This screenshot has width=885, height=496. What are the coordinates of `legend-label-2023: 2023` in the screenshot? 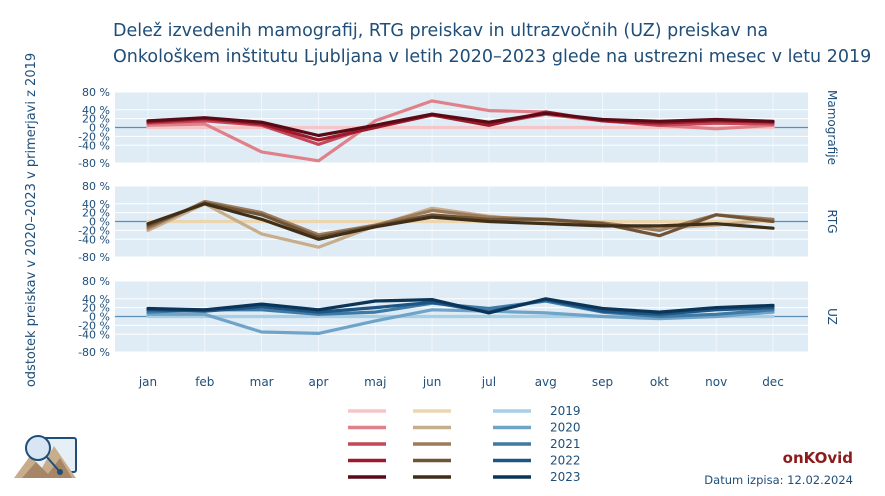 It's located at (565, 477).